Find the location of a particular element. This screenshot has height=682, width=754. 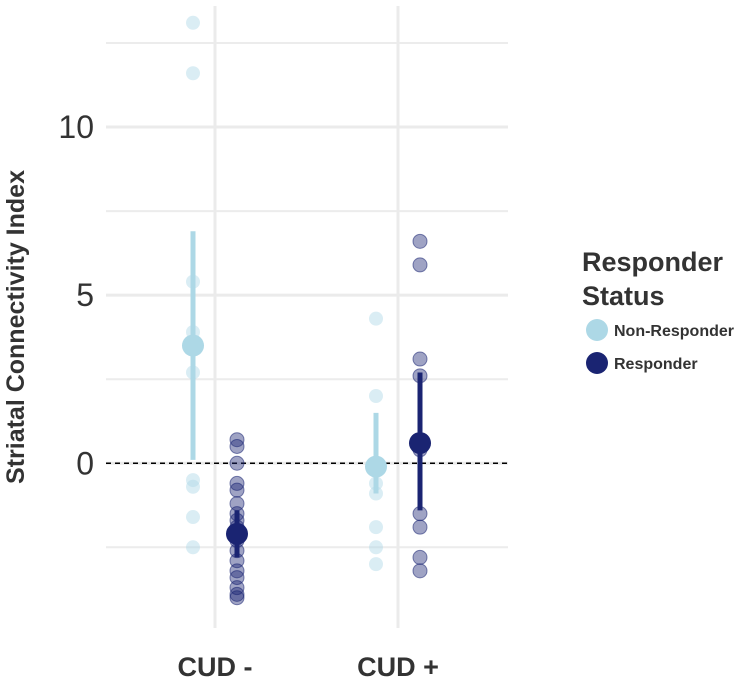

y-axis-title: Striatal Connectivity Index is located at coordinates (16, 327).